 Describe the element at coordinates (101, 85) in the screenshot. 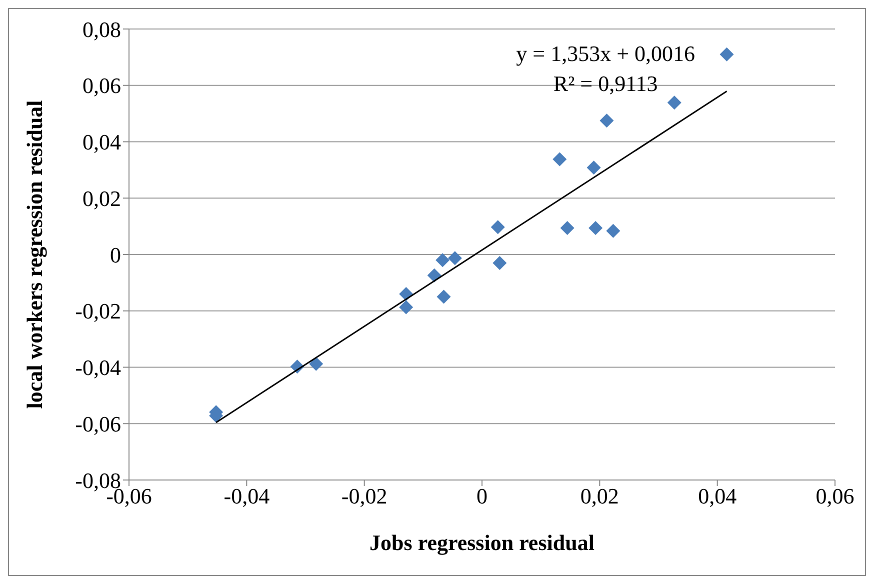

I see `y-tick-label: 0,06` at that location.